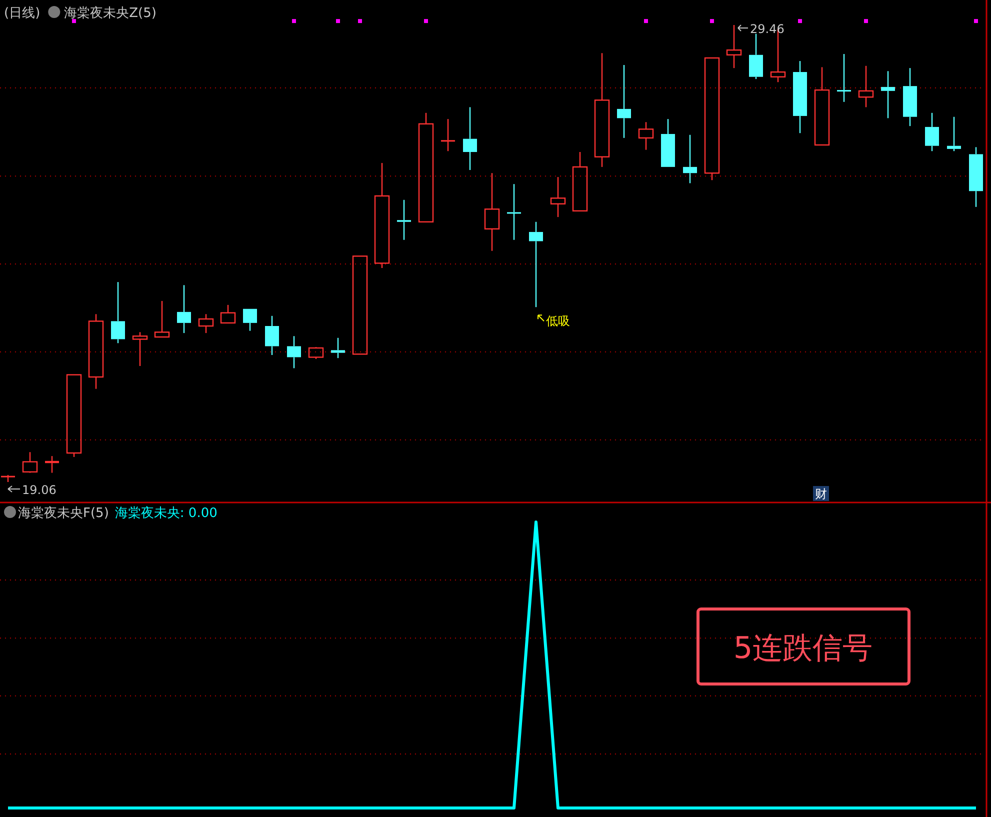 The width and height of the screenshot is (991, 817). Describe the element at coordinates (558, 321) in the screenshot. I see `annotation: 低吸` at that location.